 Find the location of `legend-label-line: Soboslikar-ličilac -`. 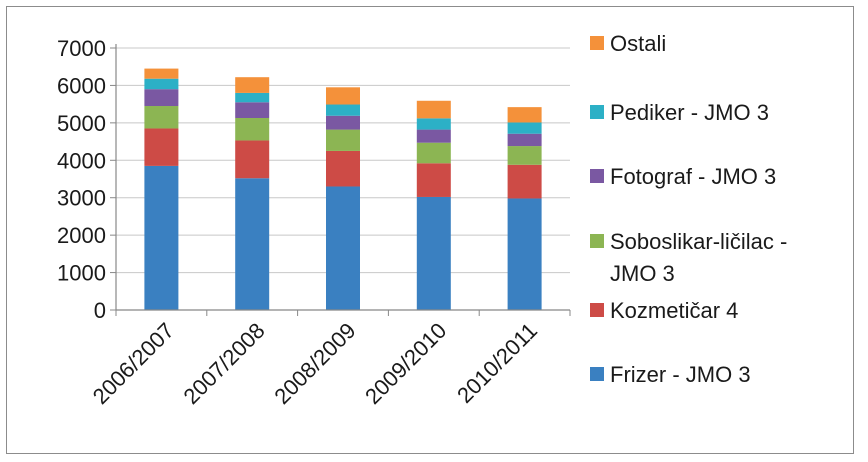

legend-label-line: Soboslikar-ličilac - is located at coordinates (698, 241).